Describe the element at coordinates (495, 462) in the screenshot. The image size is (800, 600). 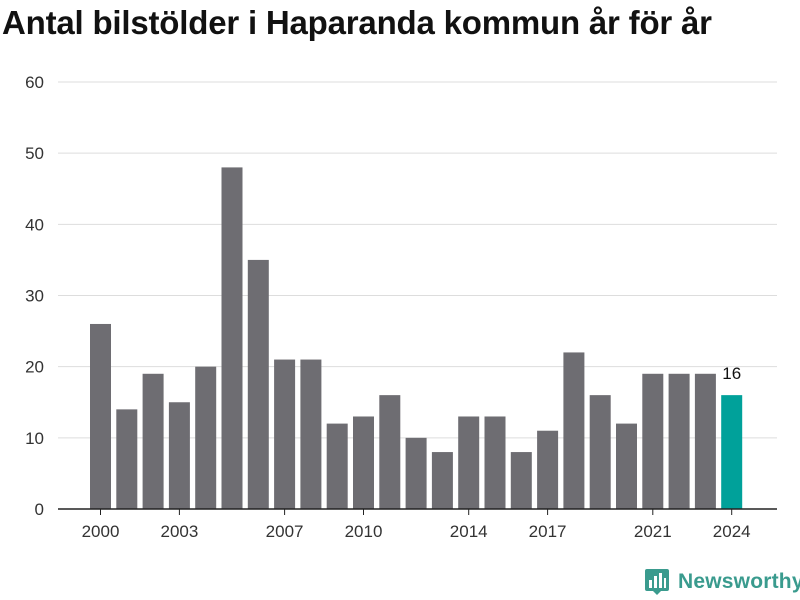
I see `bar-2015` at that location.